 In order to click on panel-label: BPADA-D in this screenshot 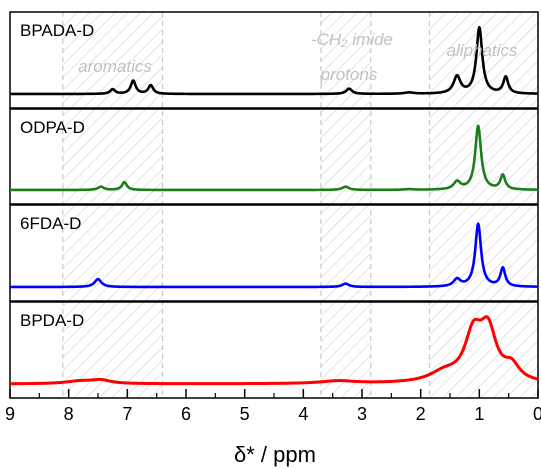, I will do `click(57, 30)`.